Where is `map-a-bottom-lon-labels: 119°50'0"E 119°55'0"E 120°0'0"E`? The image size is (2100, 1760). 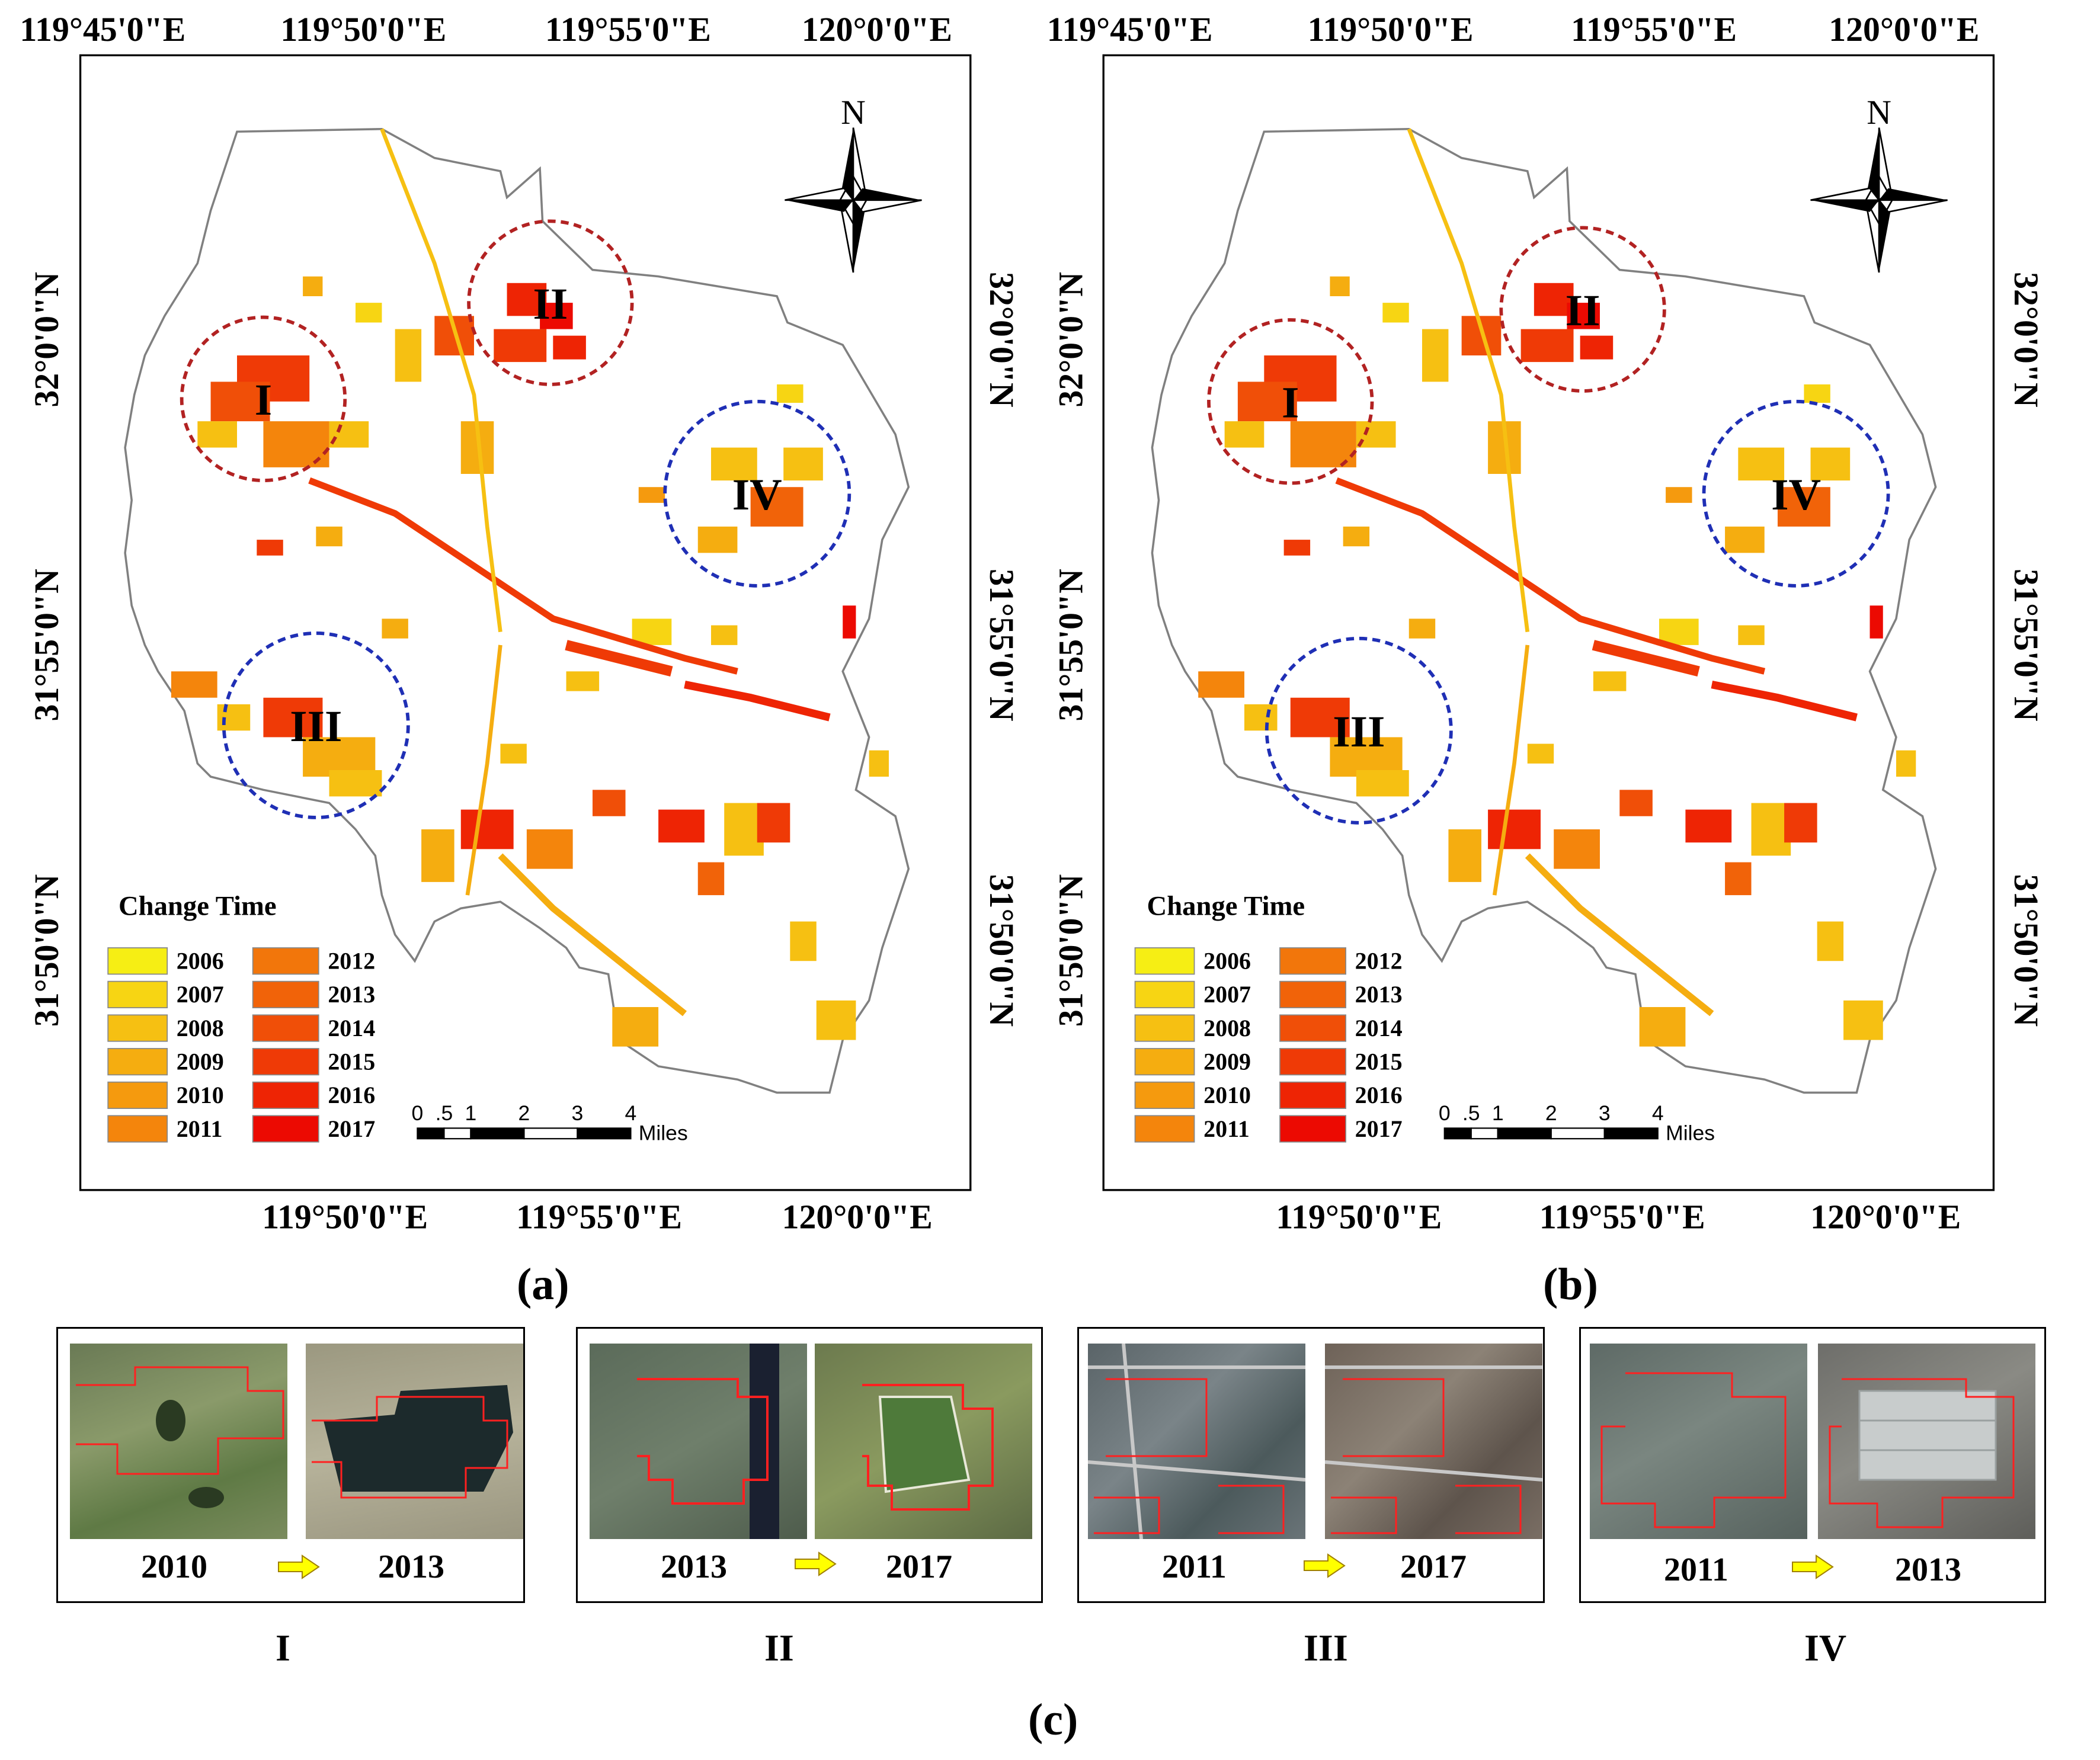
map-a-bottom-lon-labels: 119°50'0"E 119°55'0"E 120°0'0"E is located at coordinates (597, 1217).